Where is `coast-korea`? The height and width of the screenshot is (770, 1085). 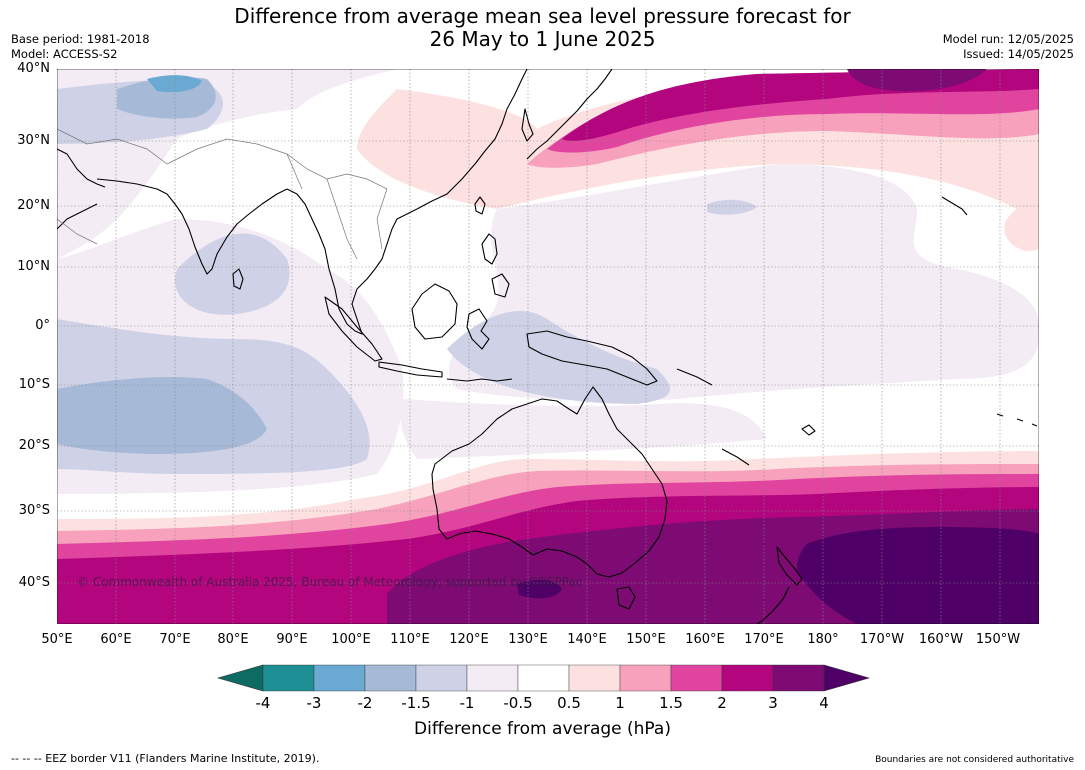
coast-korea is located at coordinates (527, 125).